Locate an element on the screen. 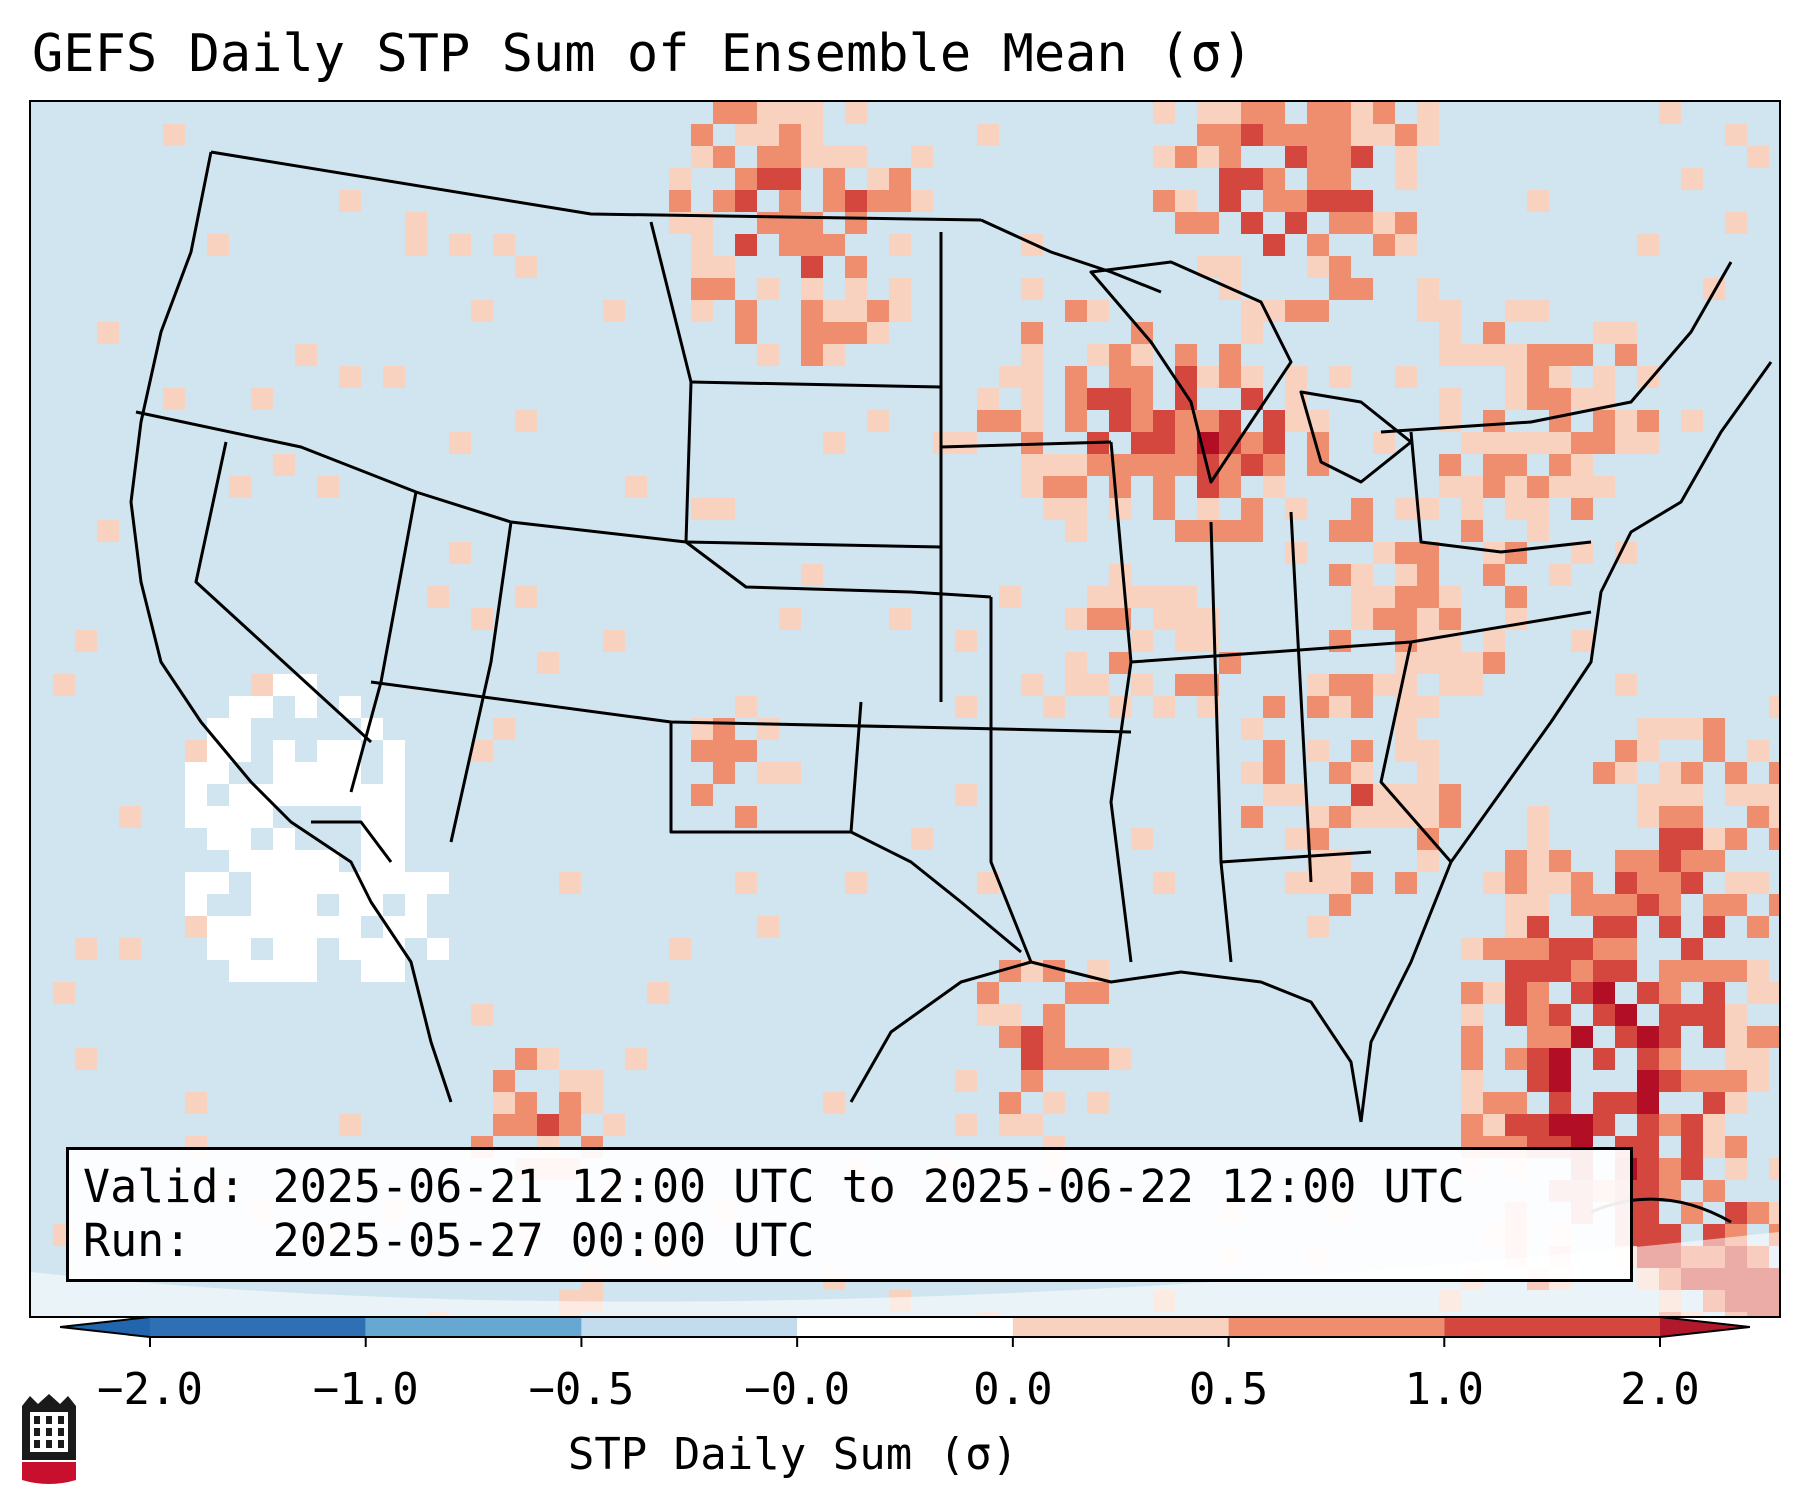  fl-line is located at coordinates (1296, 857).